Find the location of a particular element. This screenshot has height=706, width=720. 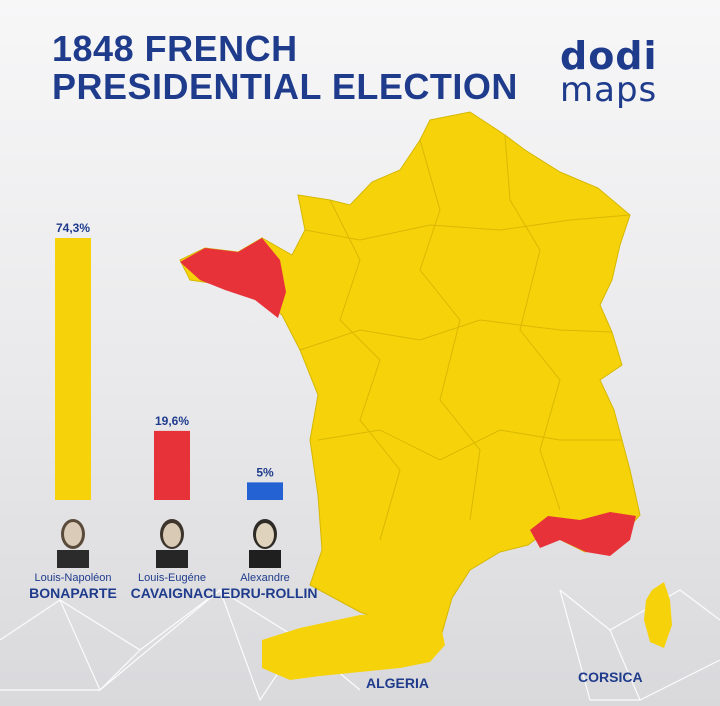

bar-cavaignac is located at coordinates (172, 465).